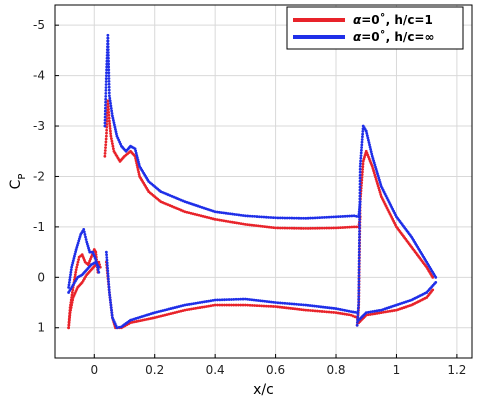 The width and height of the screenshot is (477, 401). What do you see at coordinates (39, 176) in the screenshot?
I see `y-tick-label: -2` at bounding box center [39, 176].